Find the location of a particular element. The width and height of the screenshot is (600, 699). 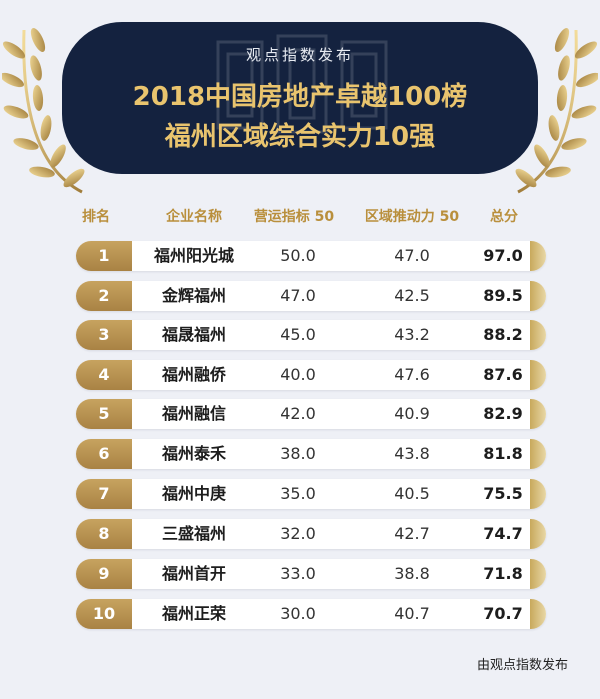

table-row: 1 福州阳光城 50.0 47.0 97.0 is located at coordinates (311, 256).